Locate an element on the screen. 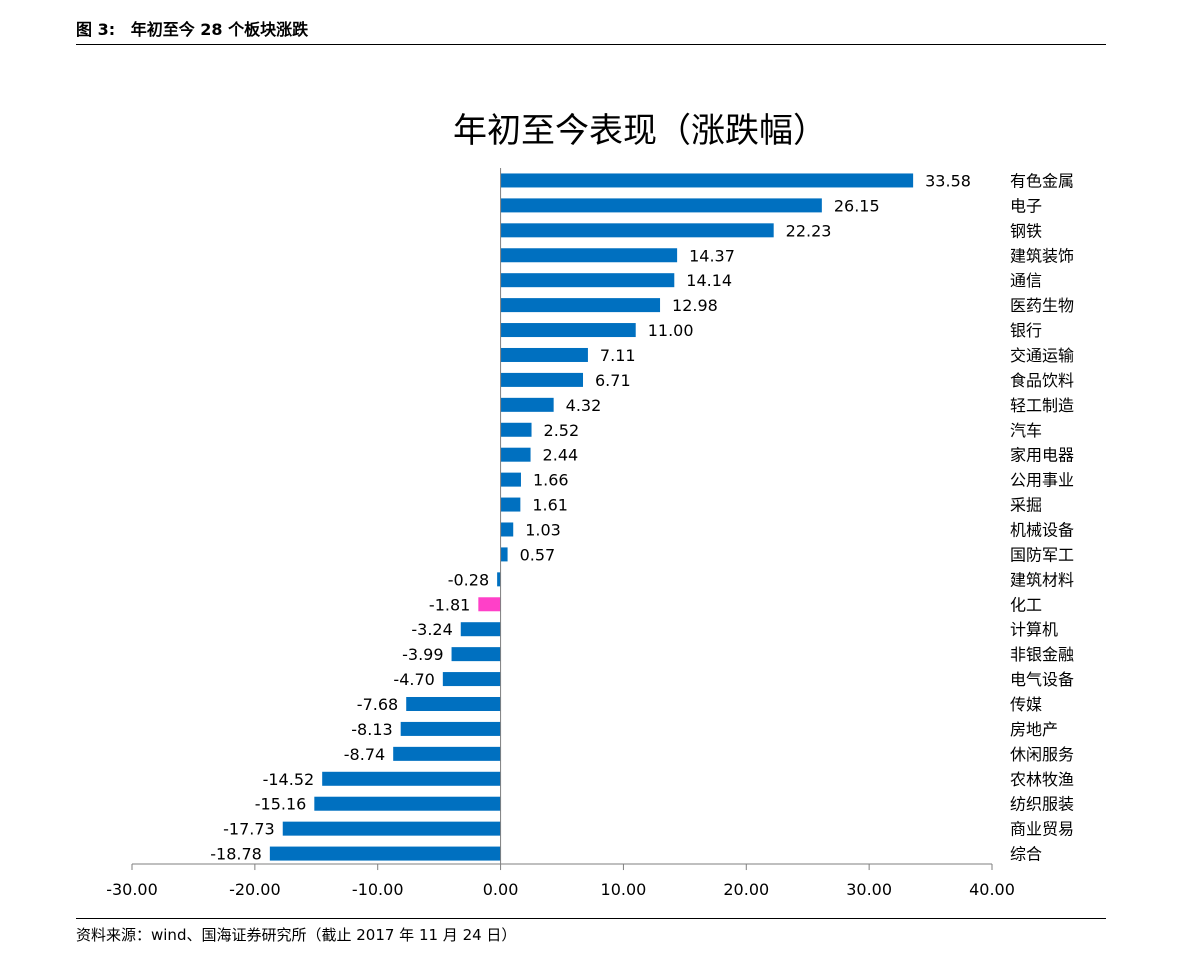 Image resolution: width=1191 pixels, height=967 pixels. bar-value-label: 4.32 is located at coordinates (584, 405).